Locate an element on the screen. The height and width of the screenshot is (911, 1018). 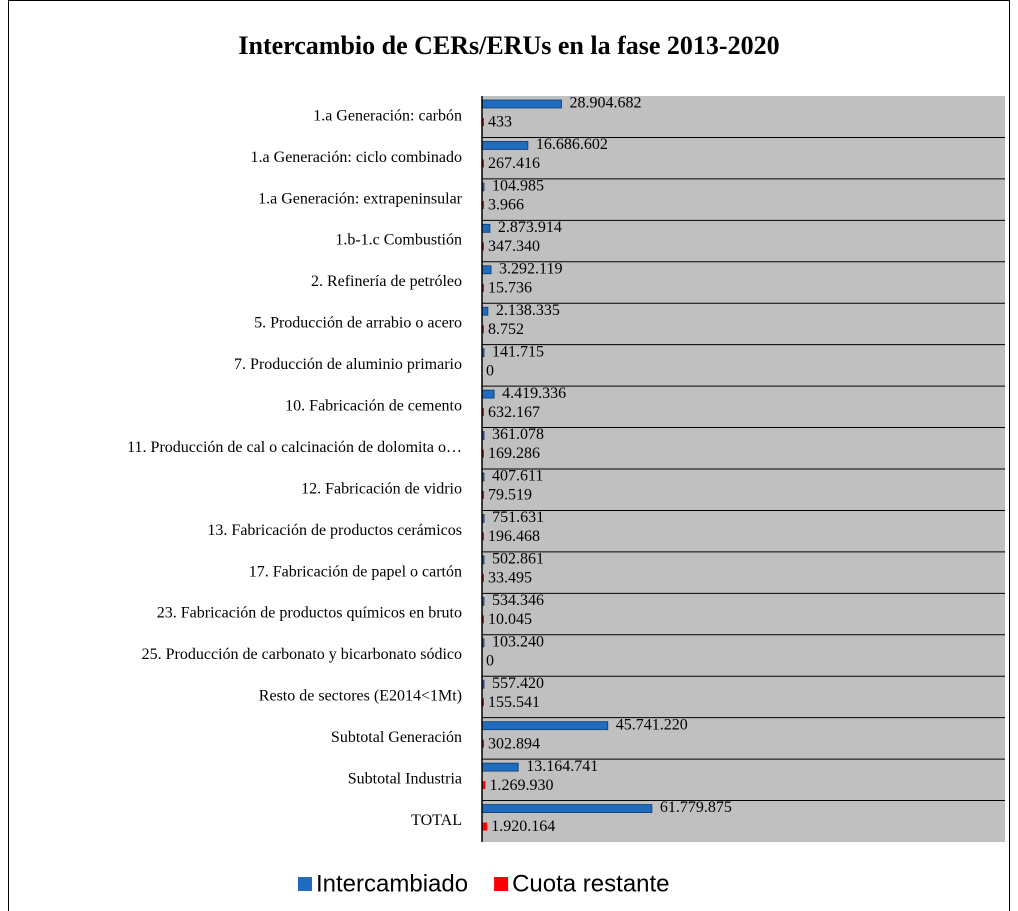
y-tick-label: 5. Producción de arrabio o acero is located at coordinates (358, 323).